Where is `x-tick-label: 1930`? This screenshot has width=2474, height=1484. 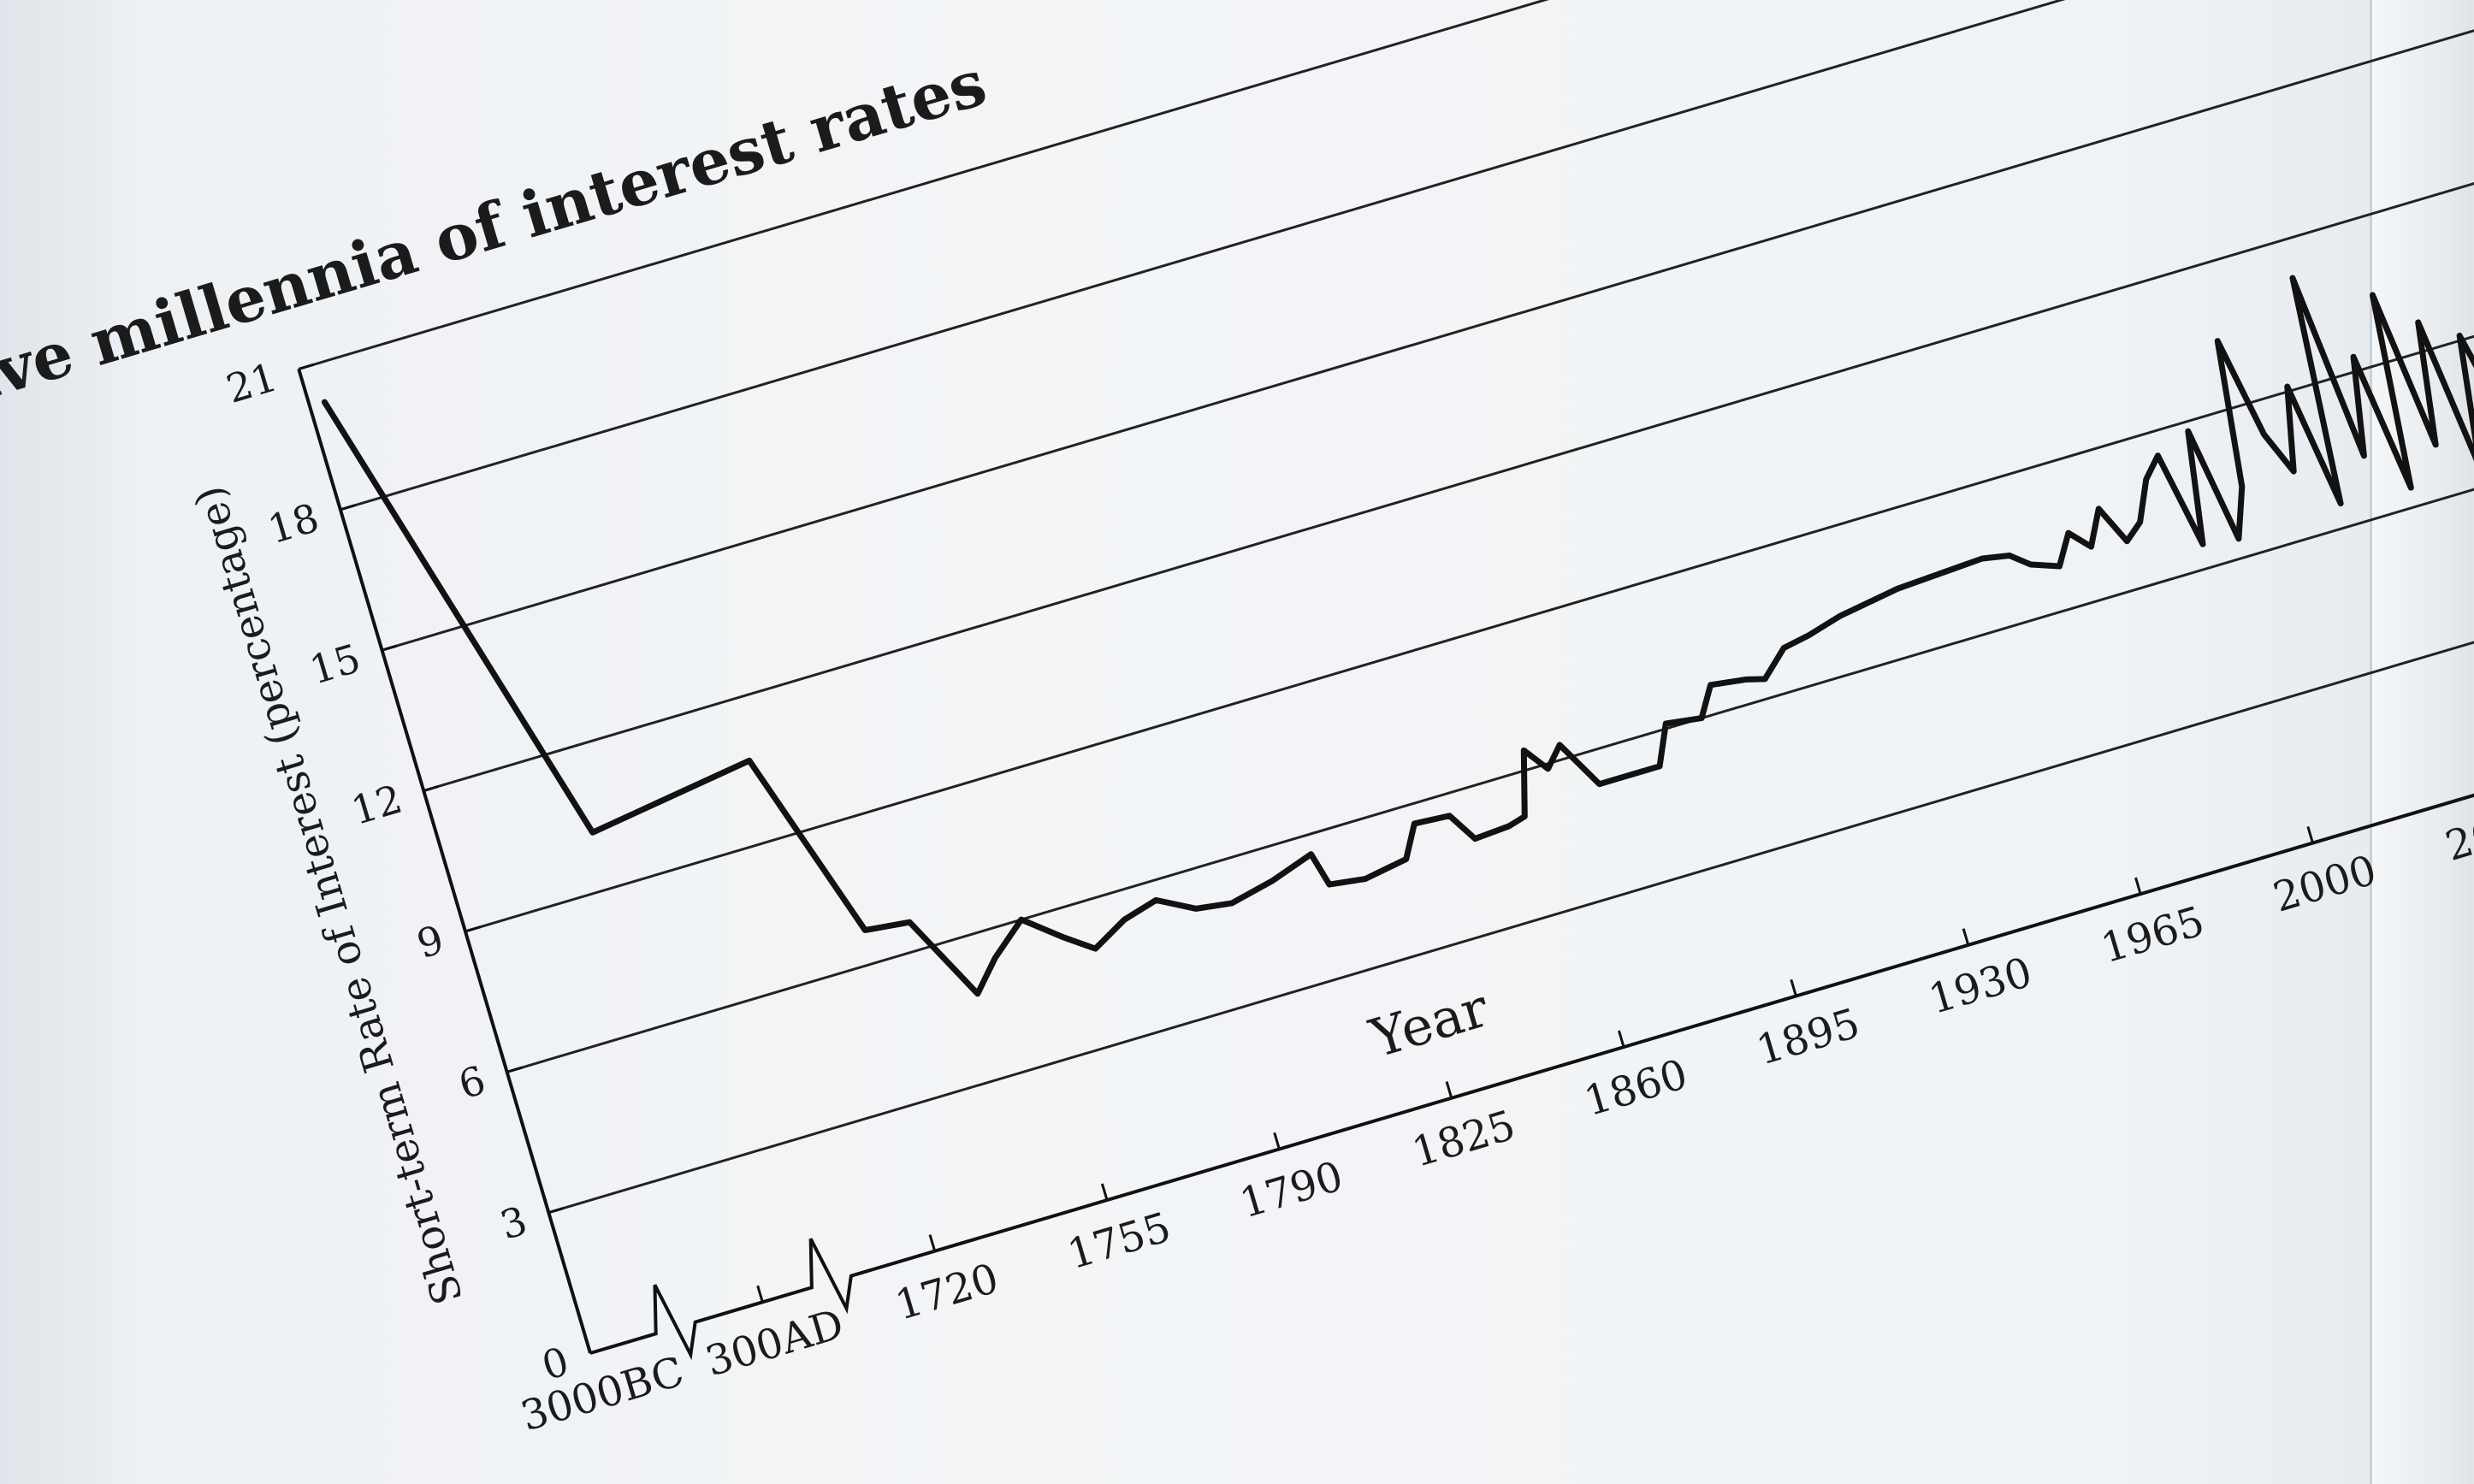
x-tick-label: 1930 is located at coordinates (1981, 986).